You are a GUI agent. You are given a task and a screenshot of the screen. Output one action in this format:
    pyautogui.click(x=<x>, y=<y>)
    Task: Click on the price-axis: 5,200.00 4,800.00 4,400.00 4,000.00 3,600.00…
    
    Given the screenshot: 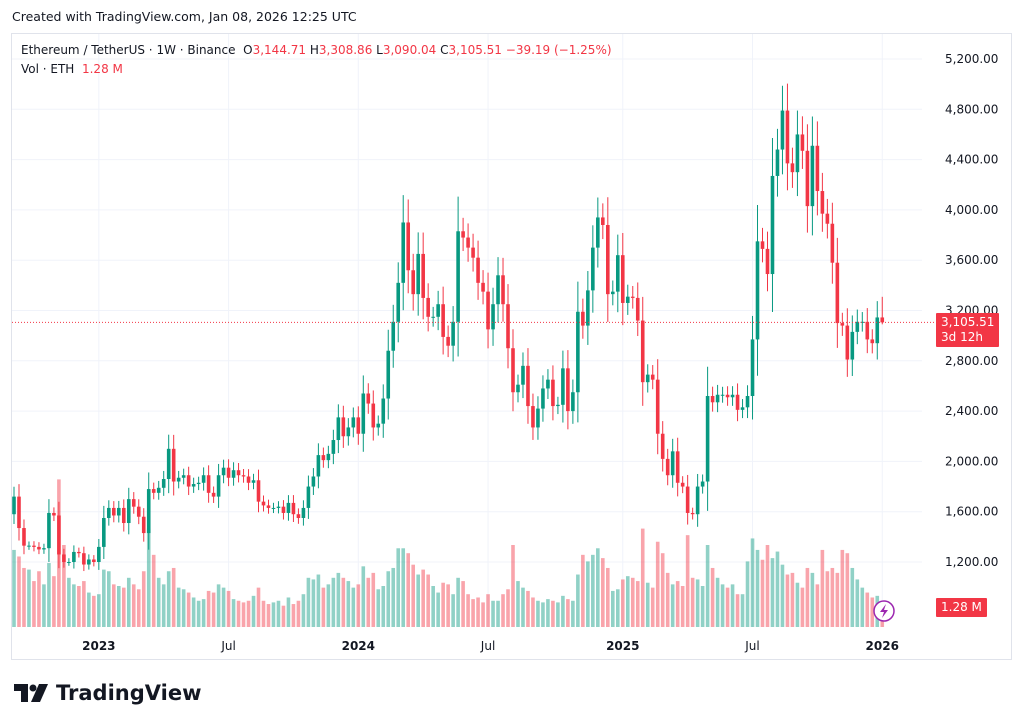 What is the action you would take?
    pyautogui.click(x=971, y=310)
    